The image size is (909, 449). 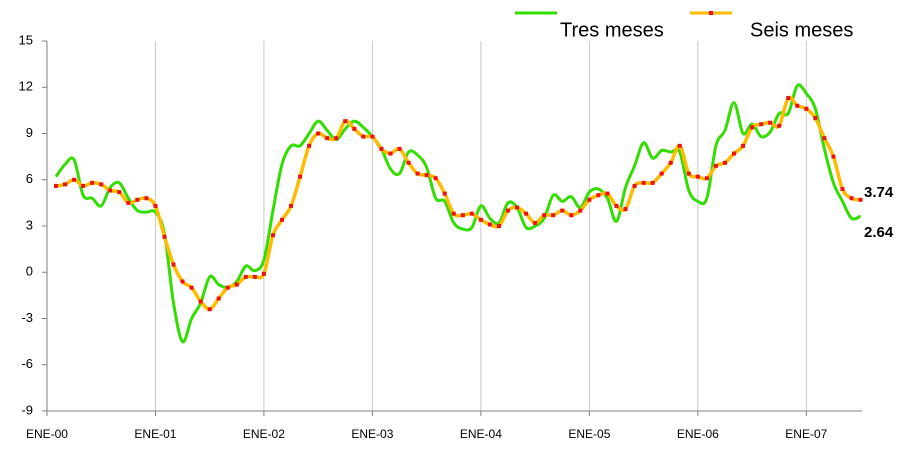 What do you see at coordinates (801, 30) in the screenshot?
I see `legend-label: Seis meses` at bounding box center [801, 30].